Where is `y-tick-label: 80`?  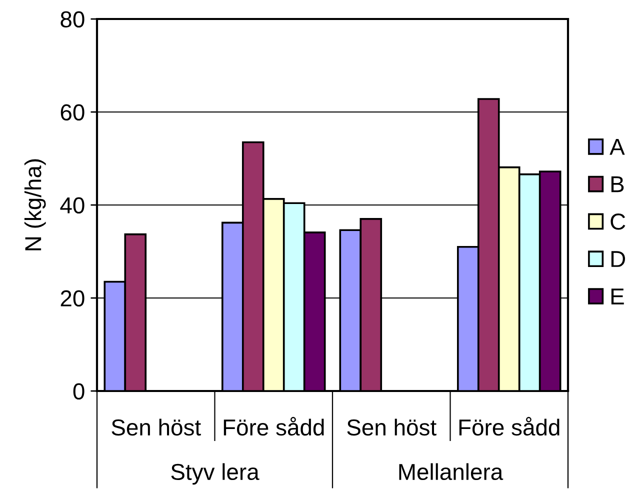 y-tick-label: 80 is located at coordinates (72, 19).